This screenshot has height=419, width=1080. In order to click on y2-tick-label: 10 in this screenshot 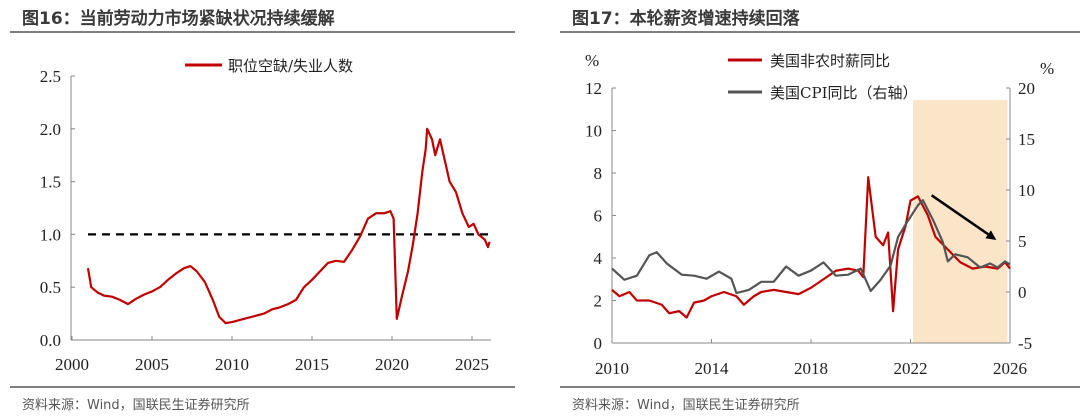, I will do `click(1026, 190)`.